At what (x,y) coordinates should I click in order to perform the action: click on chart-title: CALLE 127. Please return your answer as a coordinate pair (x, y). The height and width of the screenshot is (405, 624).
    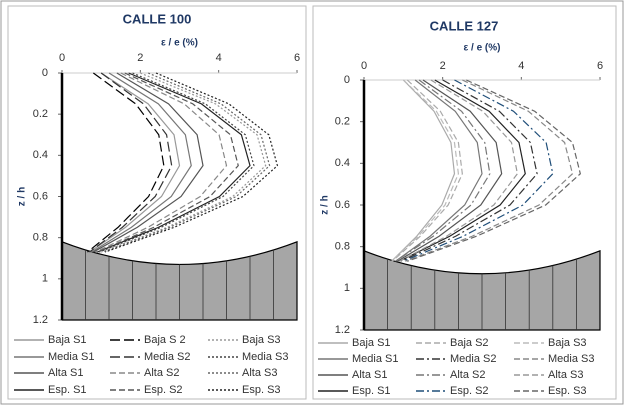
    Looking at the image, I should click on (464, 25).